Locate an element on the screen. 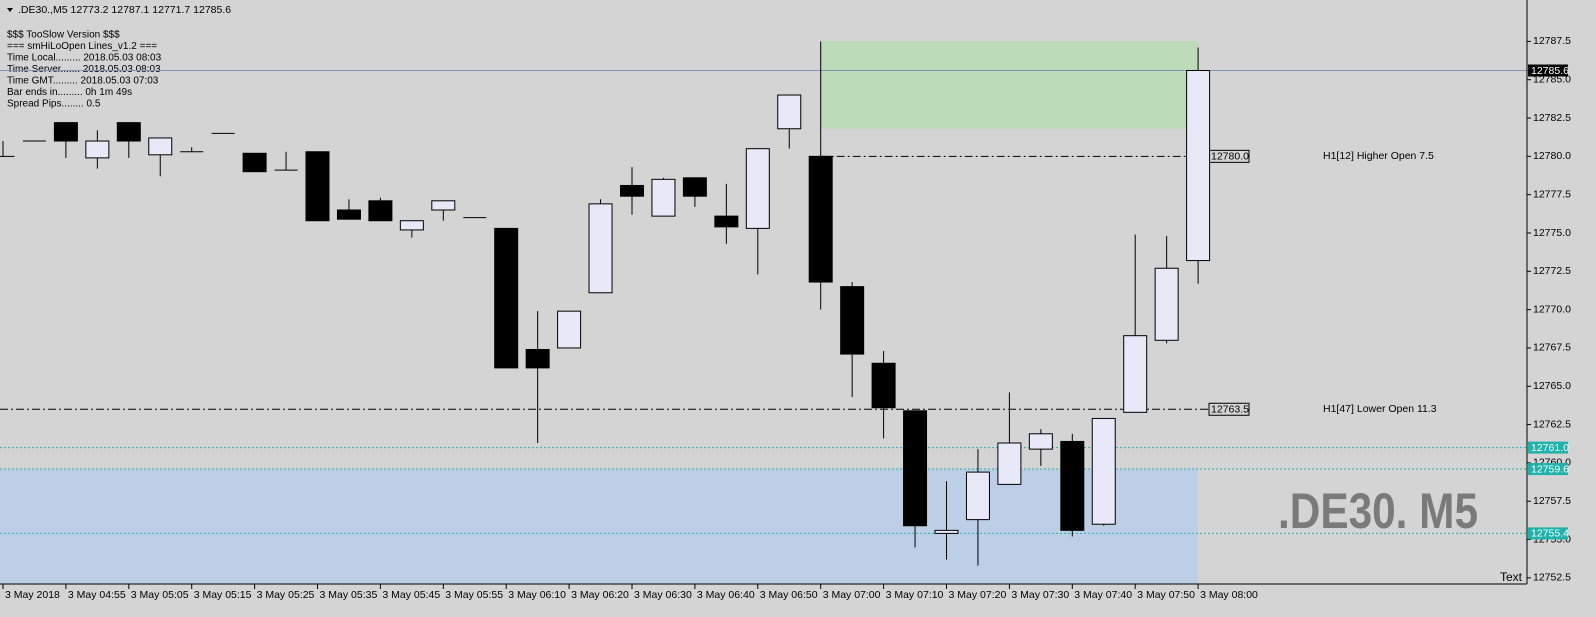 This screenshot has width=1596, height=617. info-line: Time Local......... 2018.05.03 08:03 is located at coordinates (84, 58).